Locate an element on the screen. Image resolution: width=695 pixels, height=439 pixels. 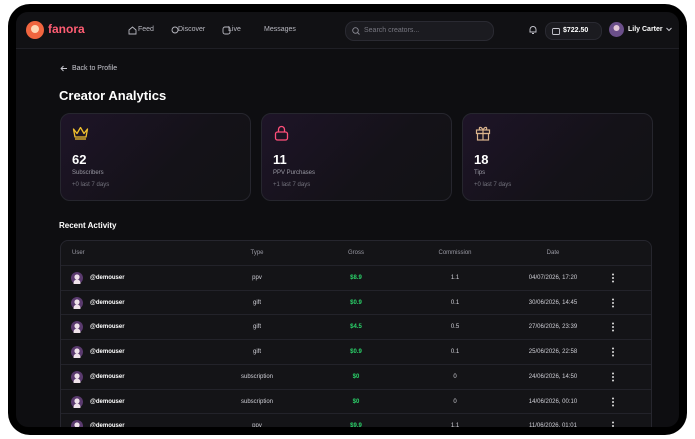
stat-delta: +1 last 7 days is located at coordinates (292, 185).